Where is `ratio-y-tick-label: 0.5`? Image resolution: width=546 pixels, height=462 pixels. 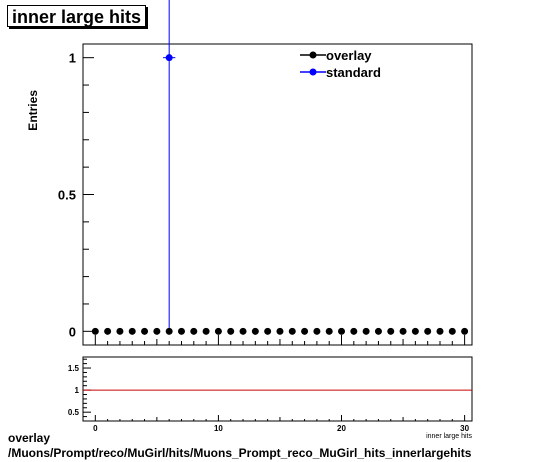 ratio-y-tick-label: 0.5 is located at coordinates (74, 412).